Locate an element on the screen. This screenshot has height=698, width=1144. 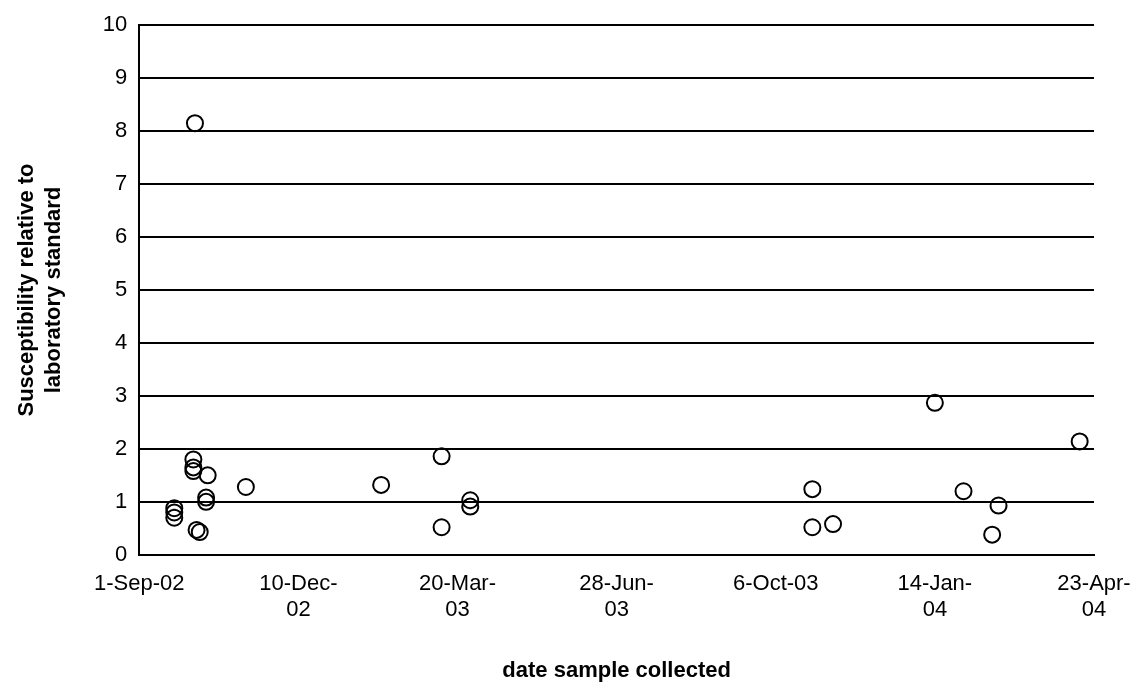
y-tick-label: 10 is located at coordinates (115, 24).